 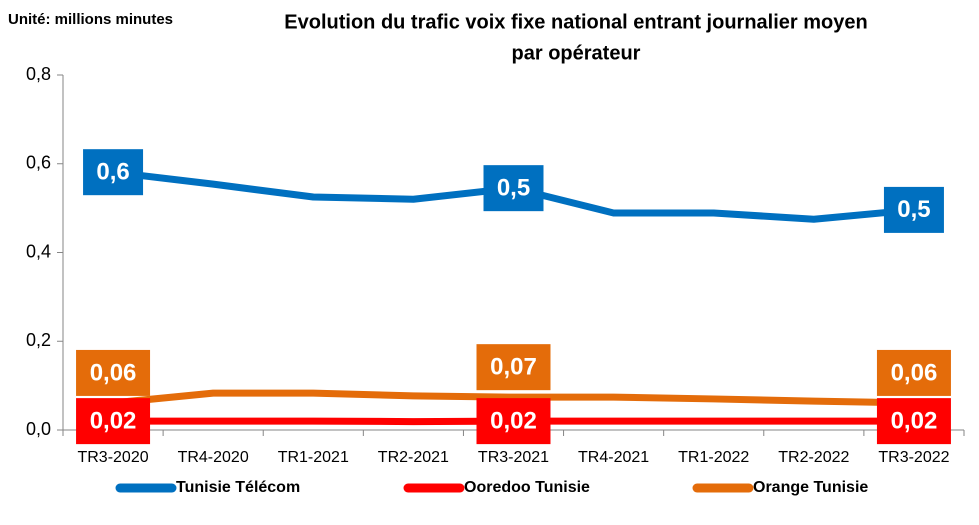 What do you see at coordinates (813, 457) in the screenshot?
I see `x-tick-label: TR2-2022` at bounding box center [813, 457].